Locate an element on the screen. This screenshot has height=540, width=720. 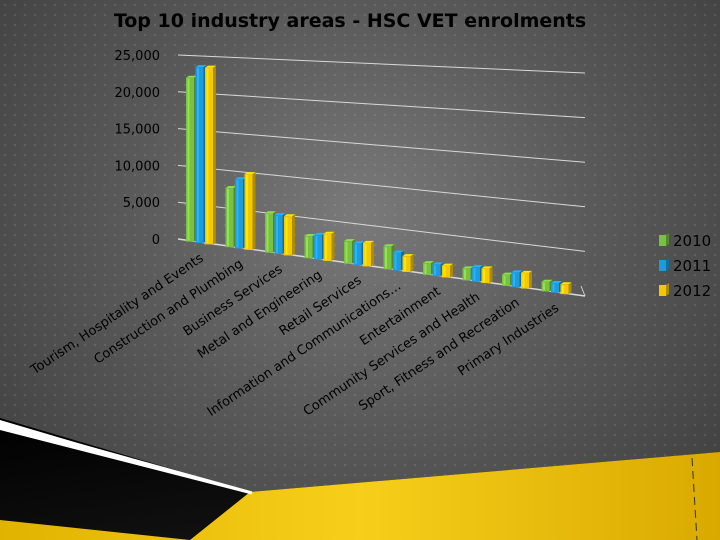
corner-white-edge is located at coordinates (126, 458).